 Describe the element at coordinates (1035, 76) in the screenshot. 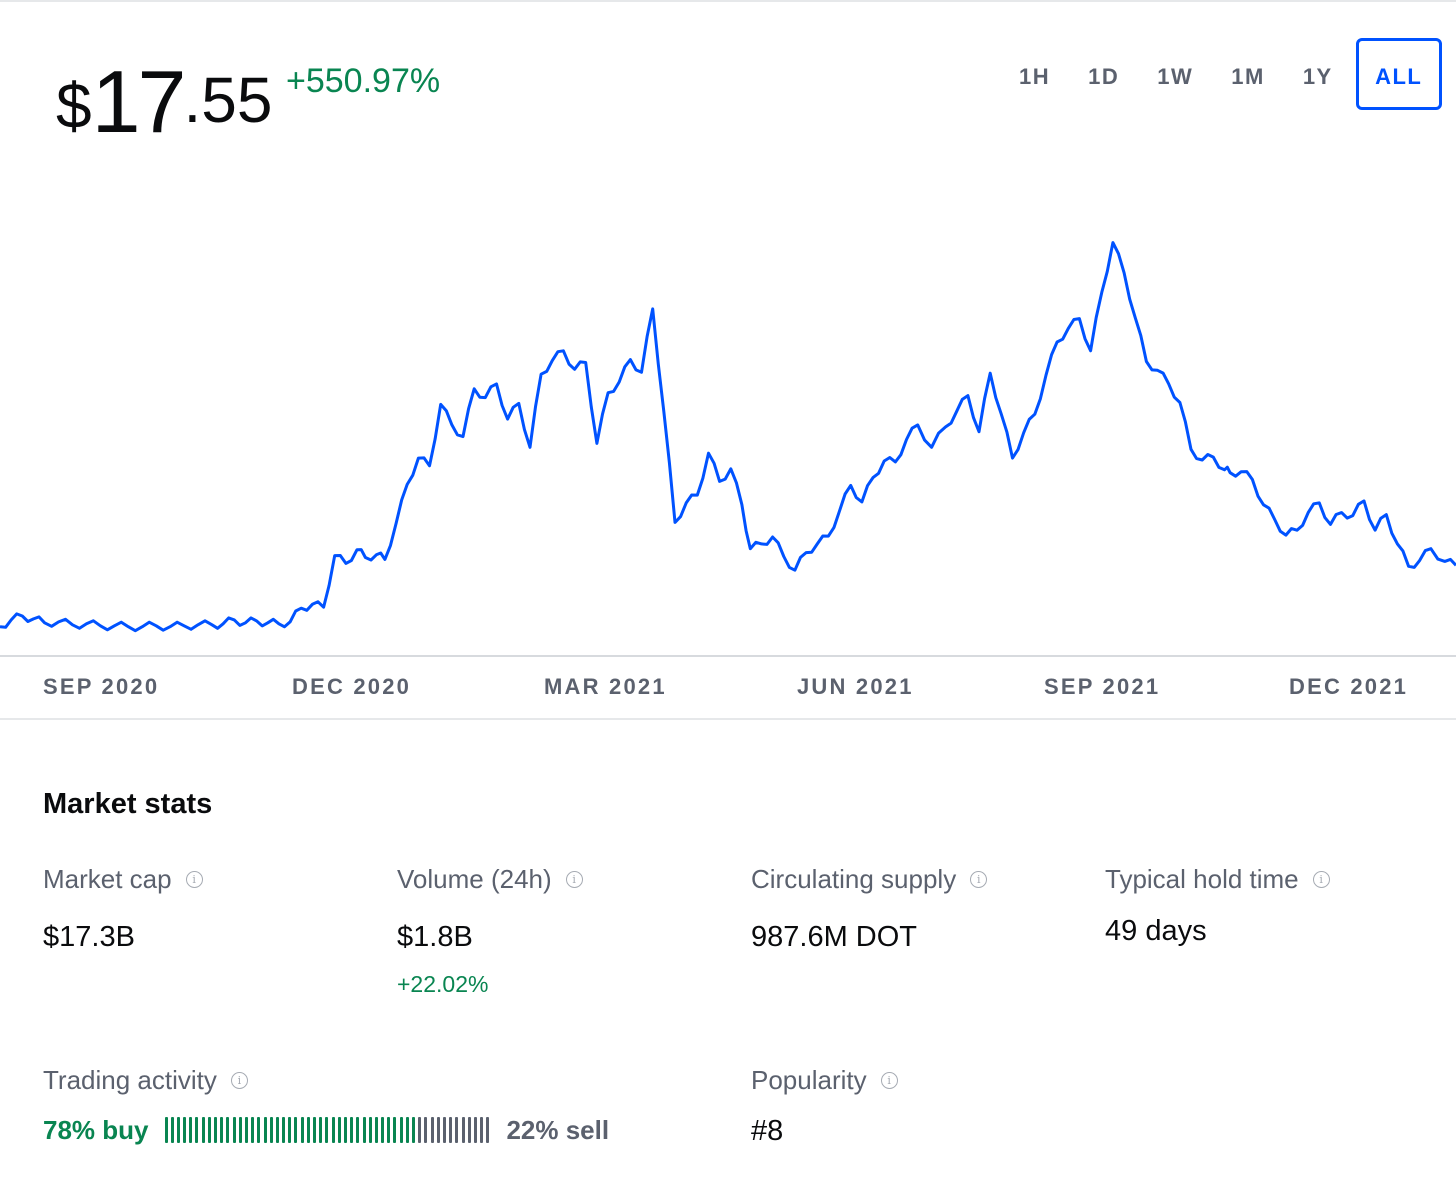

I see `range-1h-button: 1H` at that location.